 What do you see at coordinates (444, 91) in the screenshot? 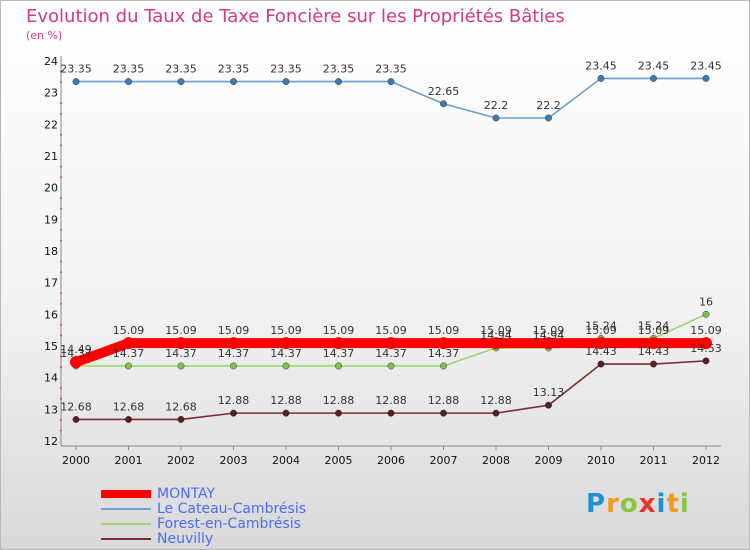
I see `data-label-le-cateau-cambresis: 22.65` at bounding box center [444, 91].